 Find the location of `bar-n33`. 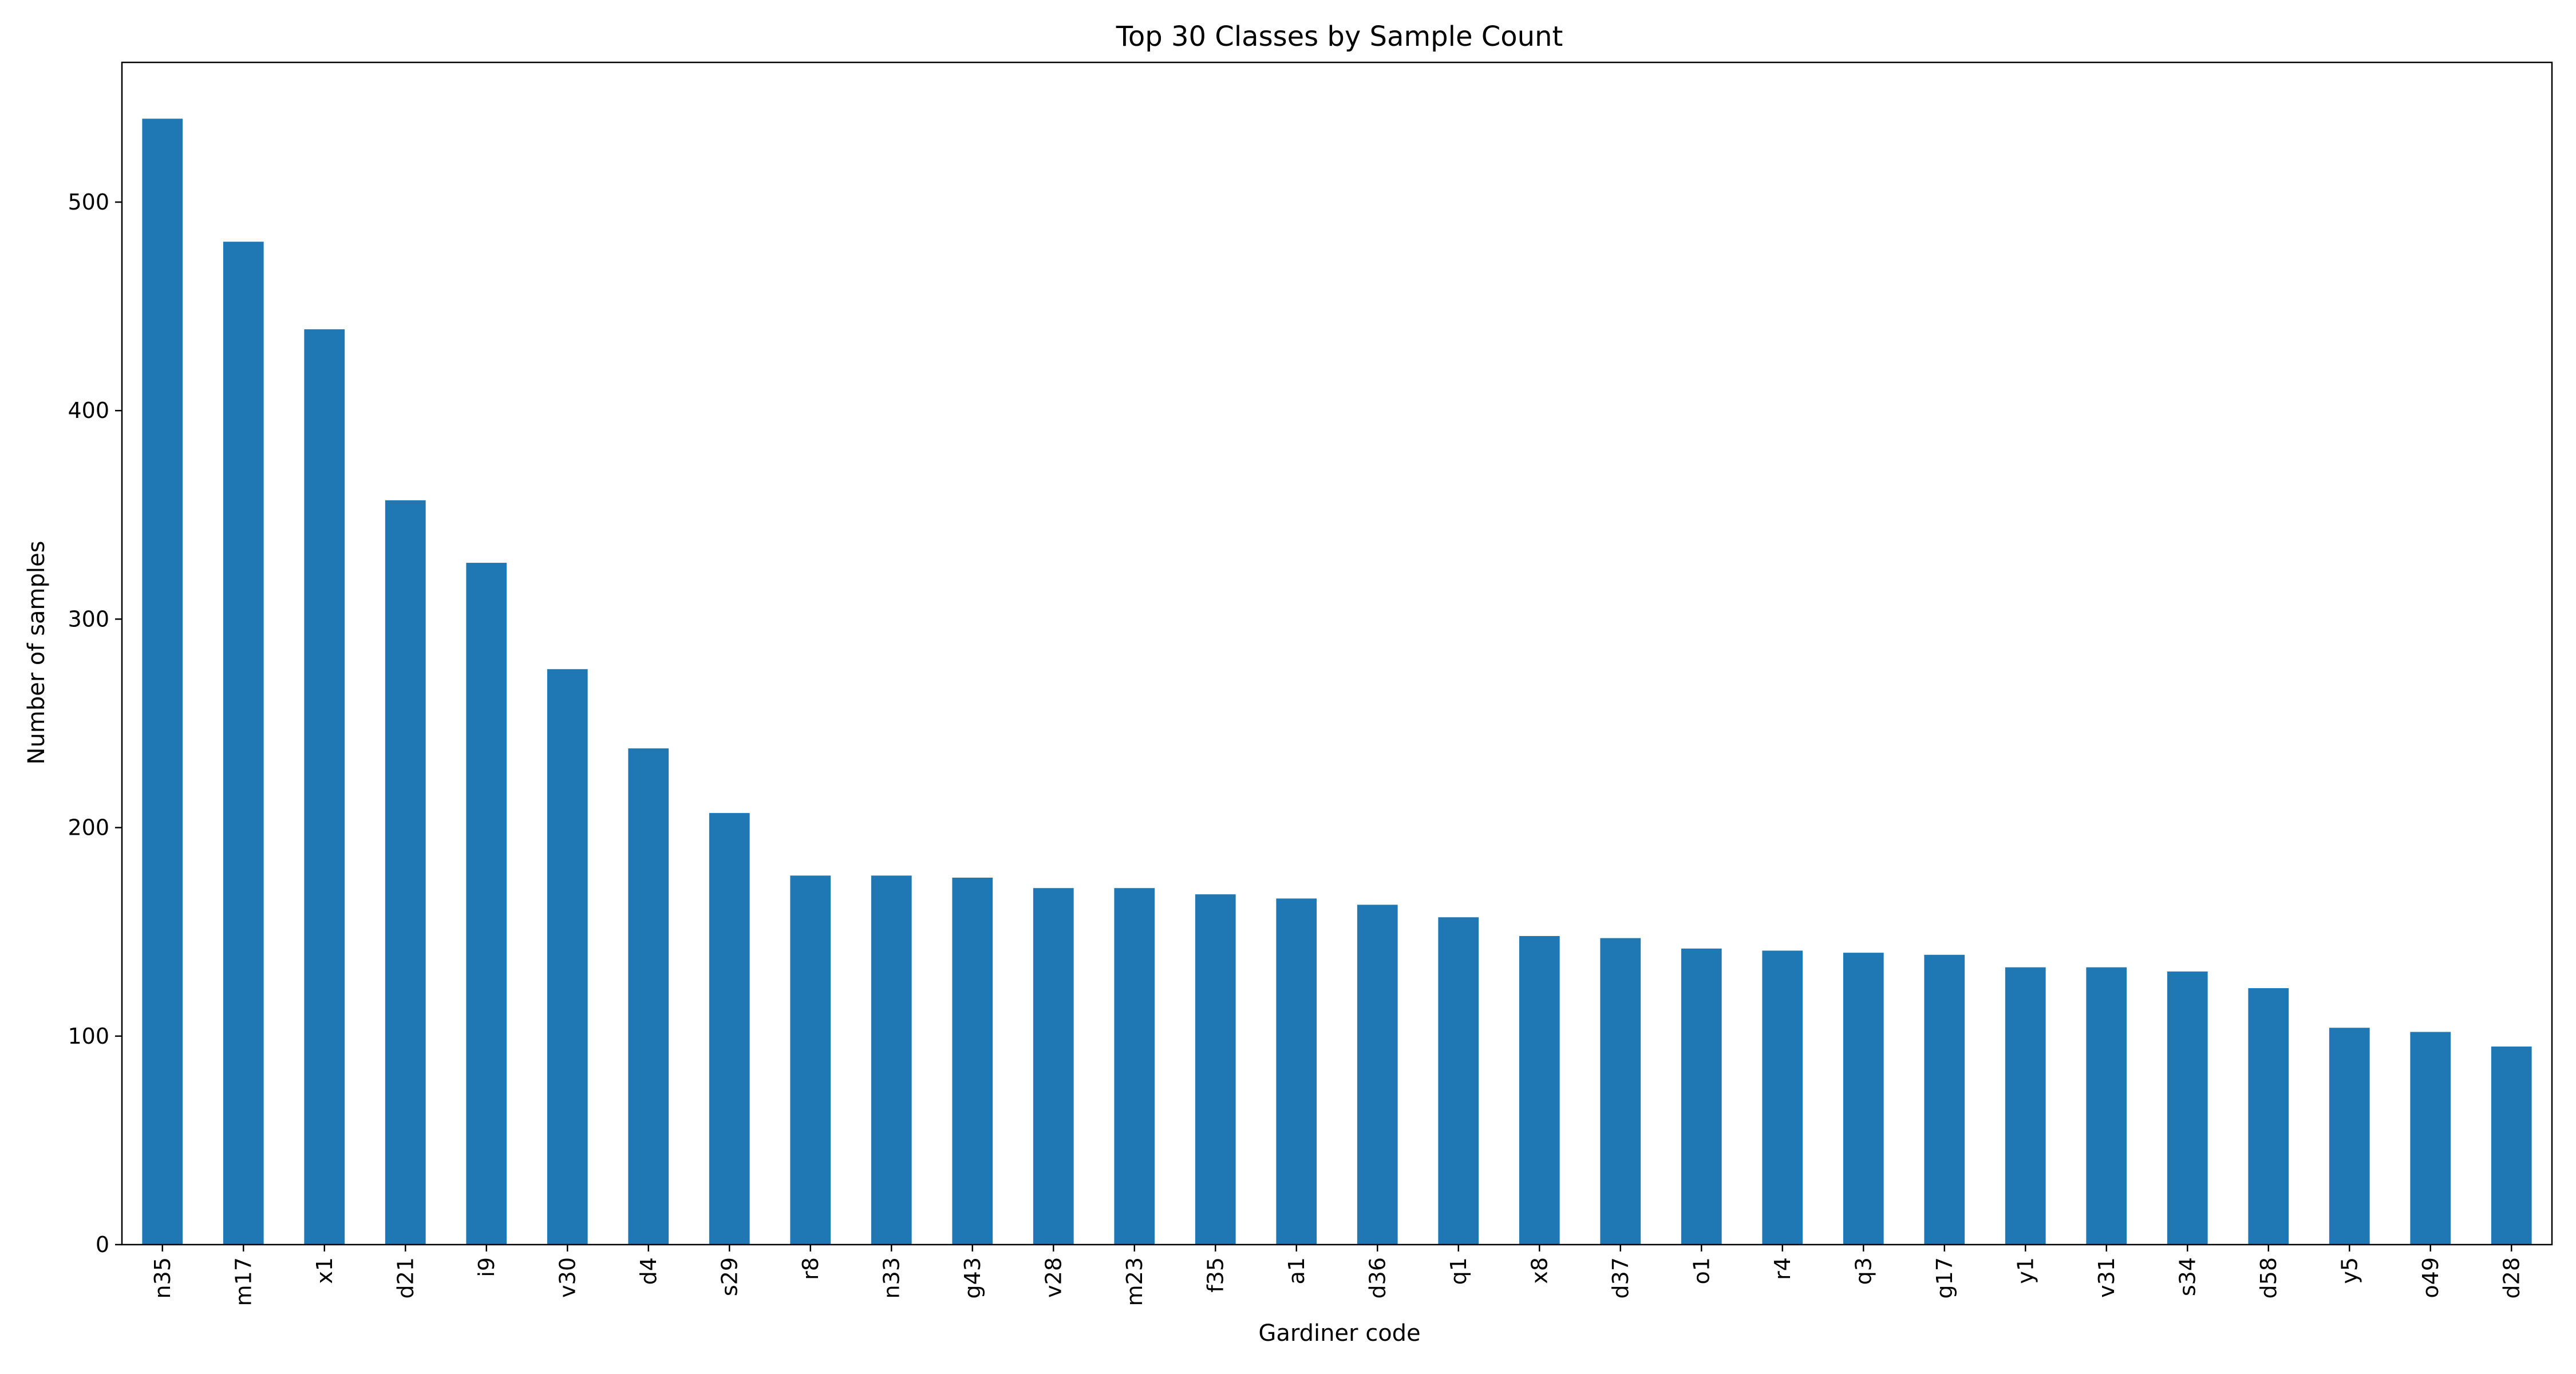

bar-n33 is located at coordinates (891, 1060).